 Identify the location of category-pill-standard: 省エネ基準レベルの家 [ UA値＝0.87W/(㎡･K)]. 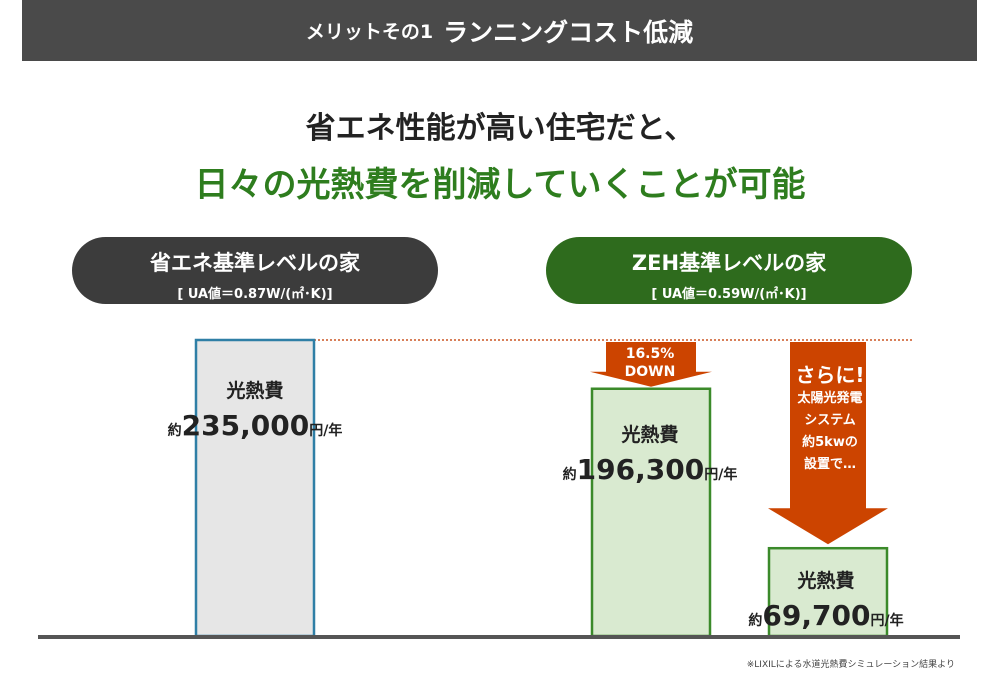
(255, 270).